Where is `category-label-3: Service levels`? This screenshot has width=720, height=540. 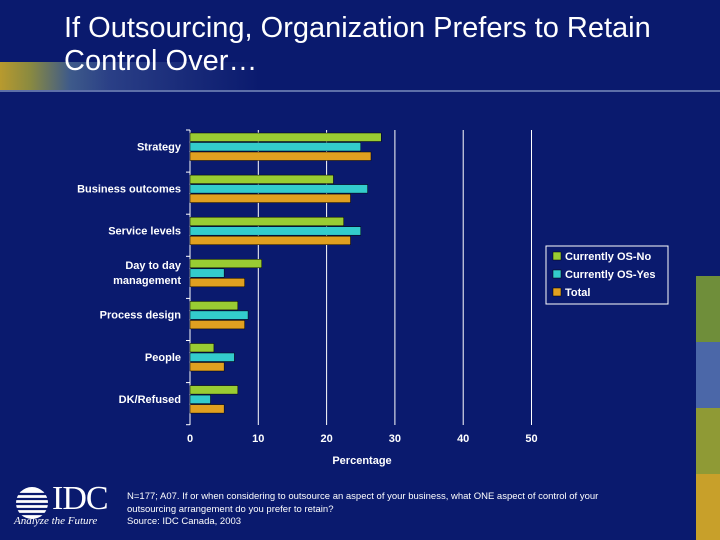
category-label-3: Service levels is located at coordinates (144, 231).